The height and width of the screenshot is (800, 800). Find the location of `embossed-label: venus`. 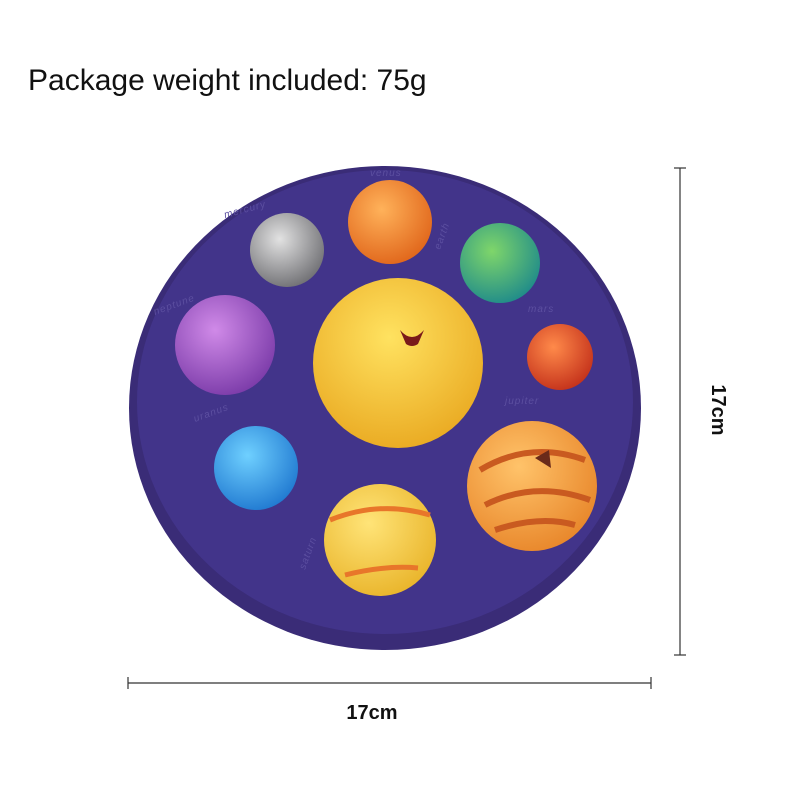

embossed-label: venus is located at coordinates (386, 173).